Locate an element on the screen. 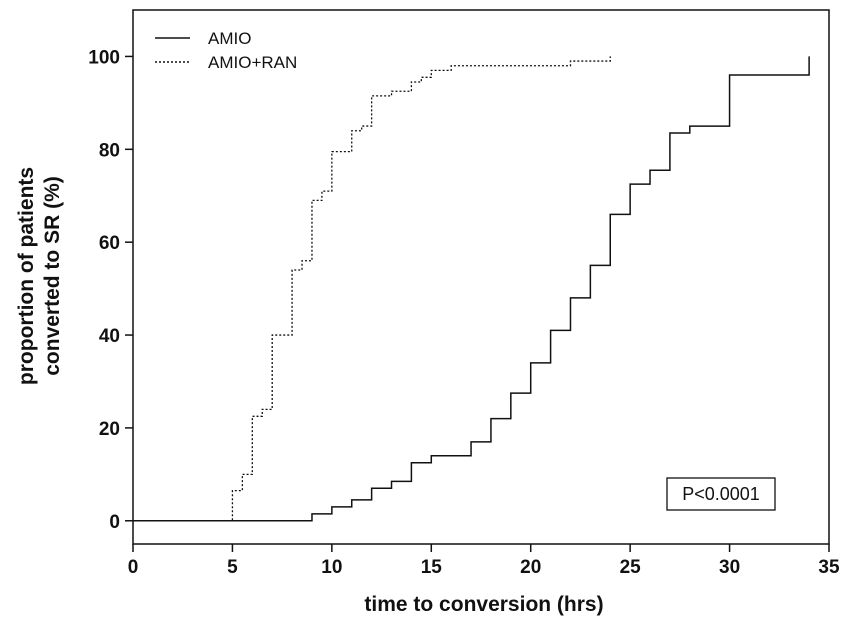 The height and width of the screenshot is (624, 844). y-axis-title-line-2: converted to SR (%) is located at coordinates (52, 276).